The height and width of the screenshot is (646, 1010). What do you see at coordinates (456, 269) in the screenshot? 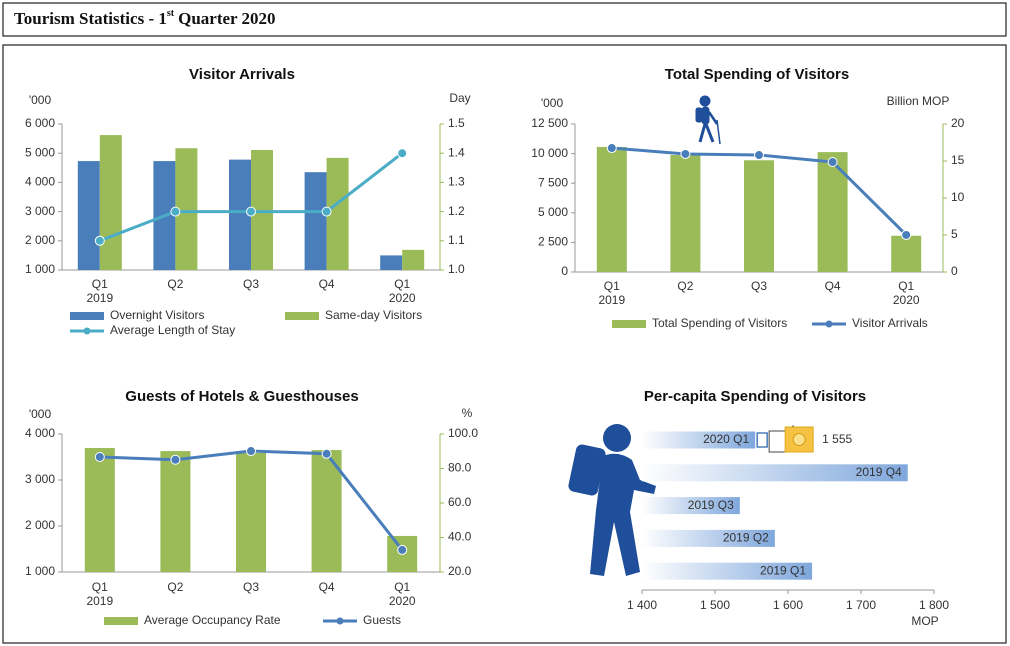
I see `y2-tick-label: 1.0` at bounding box center [456, 269].